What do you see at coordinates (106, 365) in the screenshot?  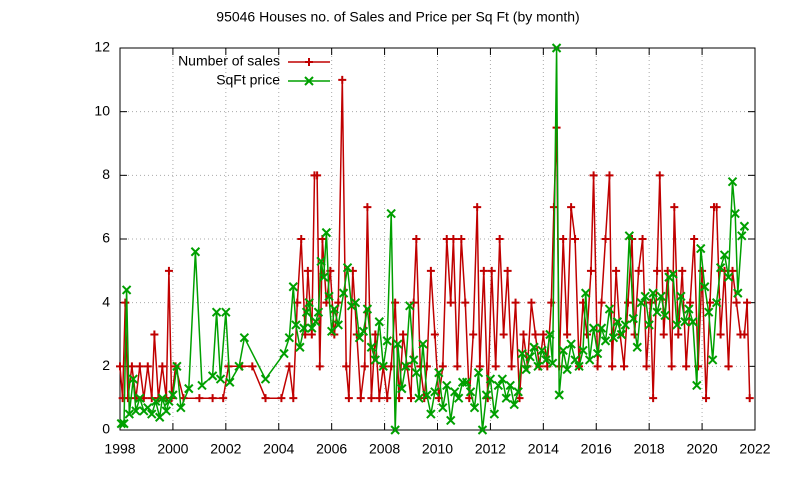 I see `y-tick-label: 2` at bounding box center [106, 365].